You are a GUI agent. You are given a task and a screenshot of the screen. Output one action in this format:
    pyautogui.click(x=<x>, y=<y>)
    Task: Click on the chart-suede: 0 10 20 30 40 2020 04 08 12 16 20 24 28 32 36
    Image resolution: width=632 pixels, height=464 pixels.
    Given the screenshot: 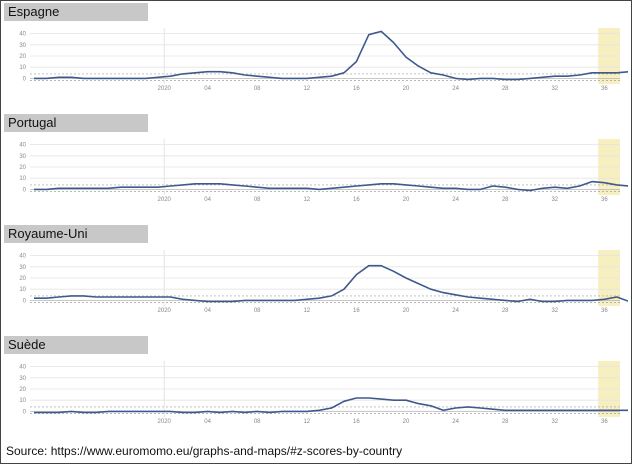 What is the action you would take?
    pyautogui.click(x=323, y=392)
    